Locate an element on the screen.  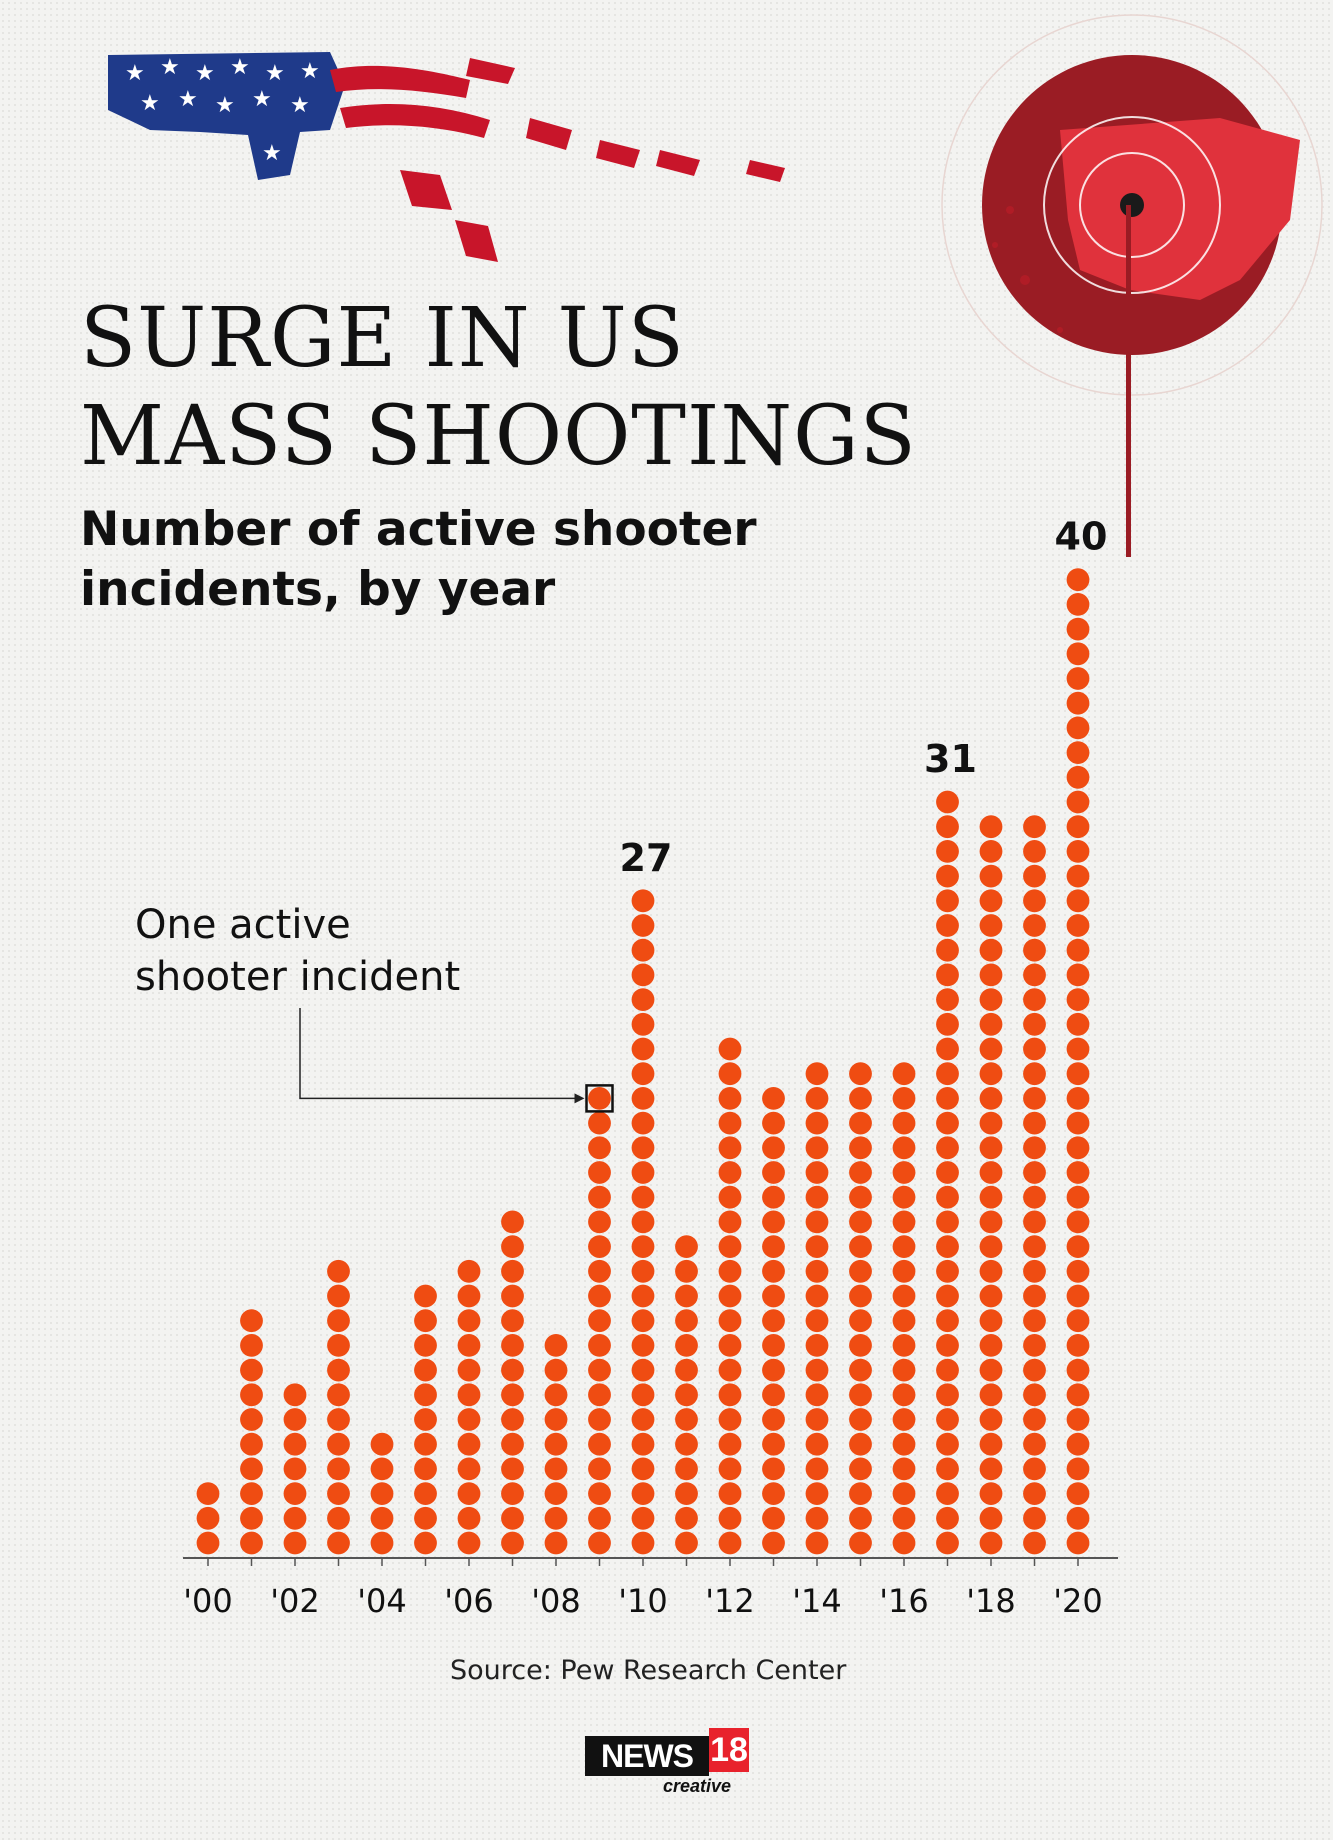
value-label-2010: 27 is located at coordinates (646, 858).